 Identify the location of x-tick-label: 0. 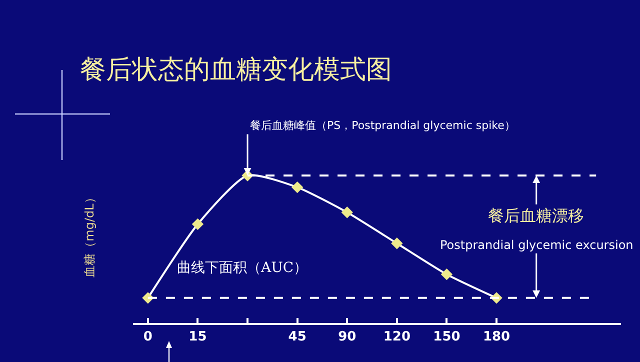
(147, 337).